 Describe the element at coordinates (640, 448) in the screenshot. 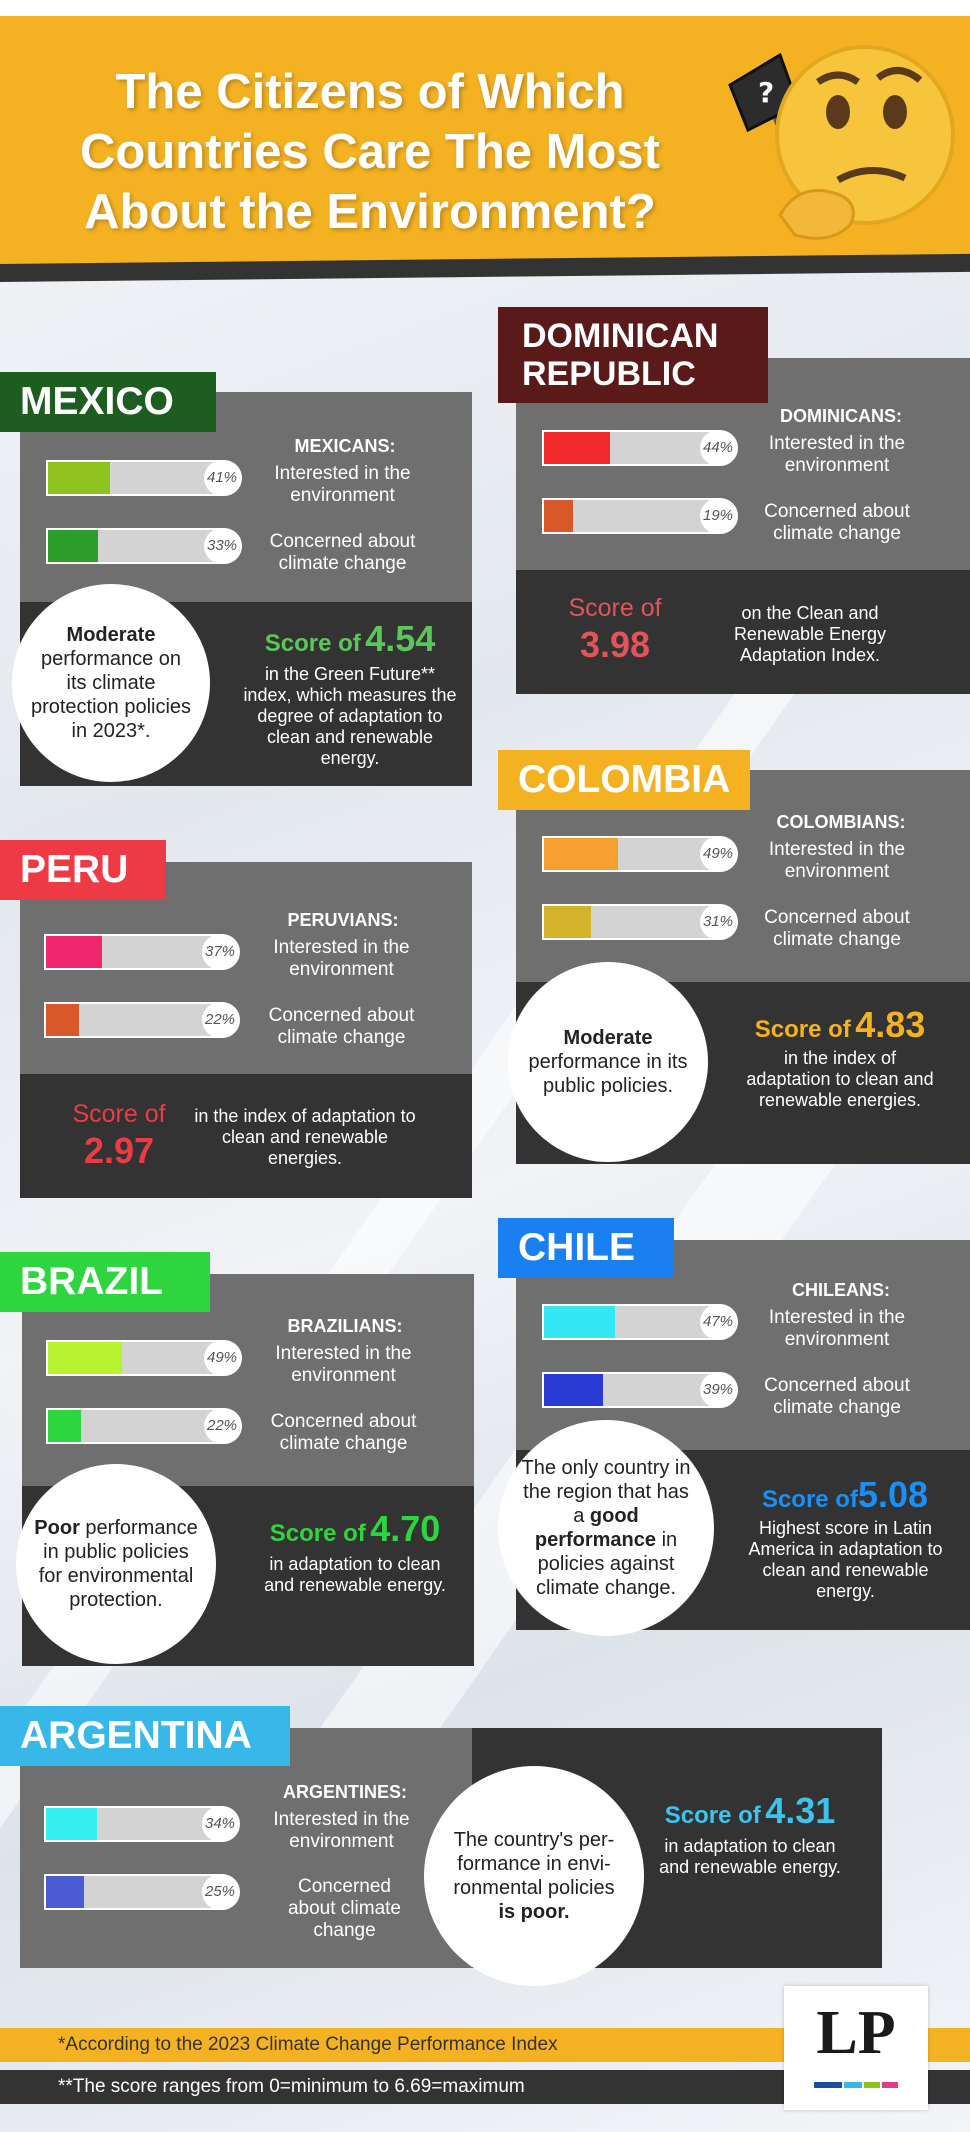

I see `bar-interested-dominican: 44%` at that location.